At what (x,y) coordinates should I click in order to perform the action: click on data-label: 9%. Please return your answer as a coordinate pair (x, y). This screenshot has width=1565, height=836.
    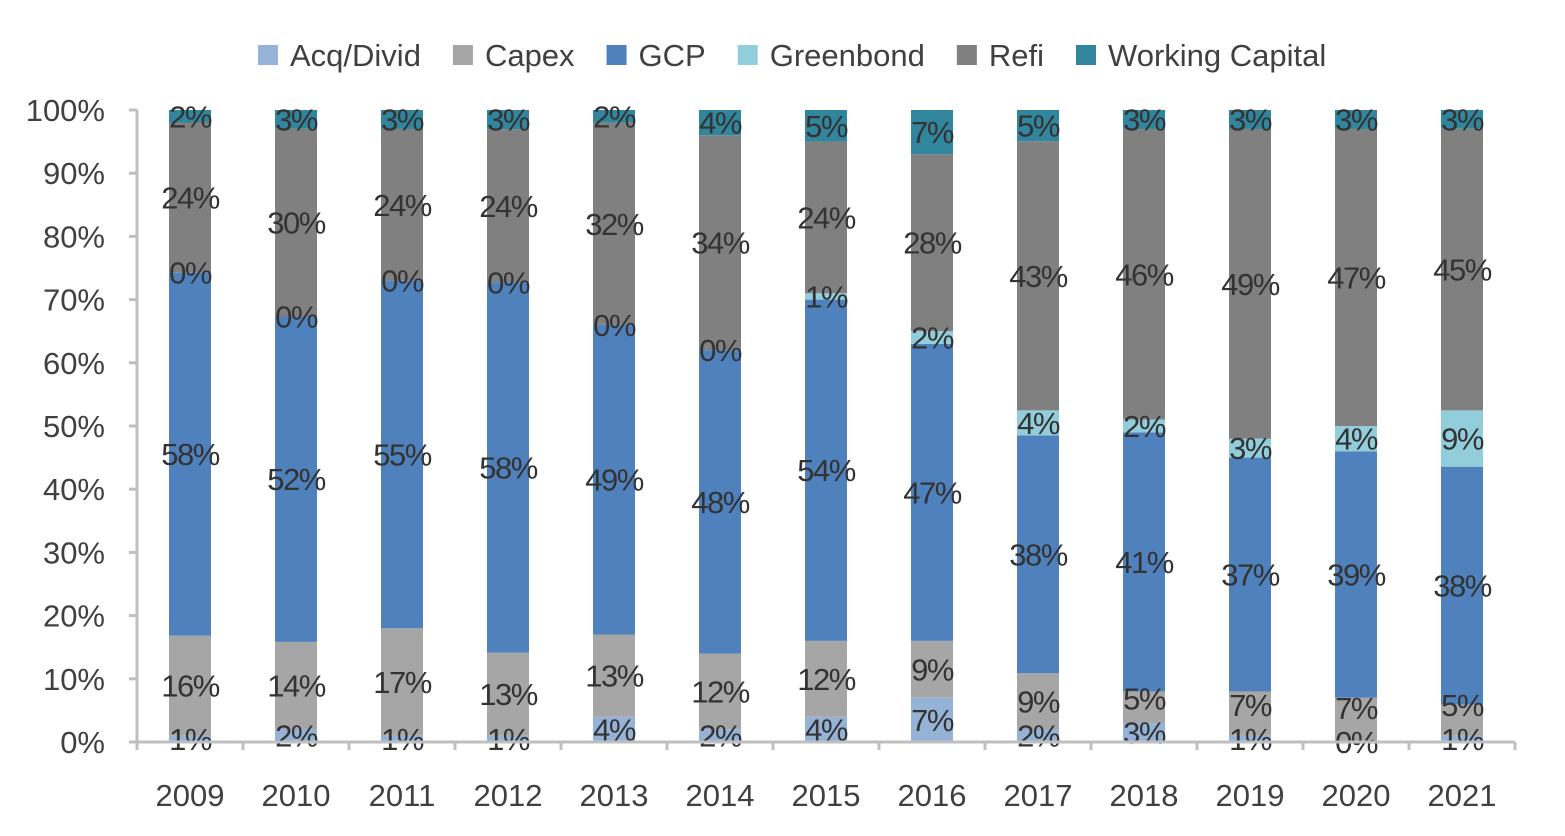
    Looking at the image, I should click on (932, 669).